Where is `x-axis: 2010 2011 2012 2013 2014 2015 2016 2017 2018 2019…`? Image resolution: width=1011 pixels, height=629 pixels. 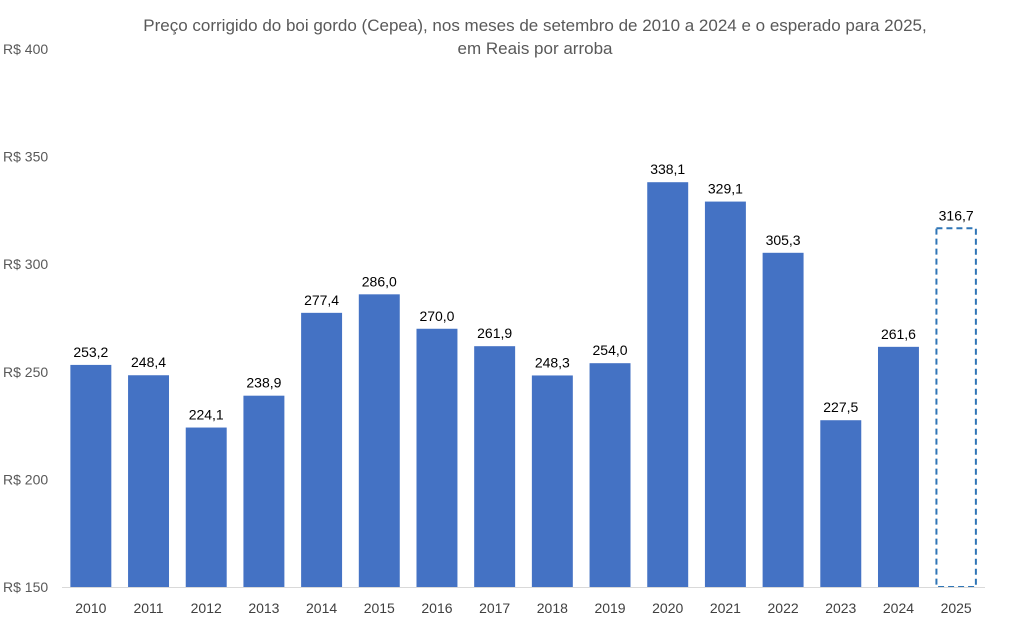
x-axis: 2010 2011 2012 2013 2014 2015 2016 2017 2018 2019… is located at coordinates (523, 601).